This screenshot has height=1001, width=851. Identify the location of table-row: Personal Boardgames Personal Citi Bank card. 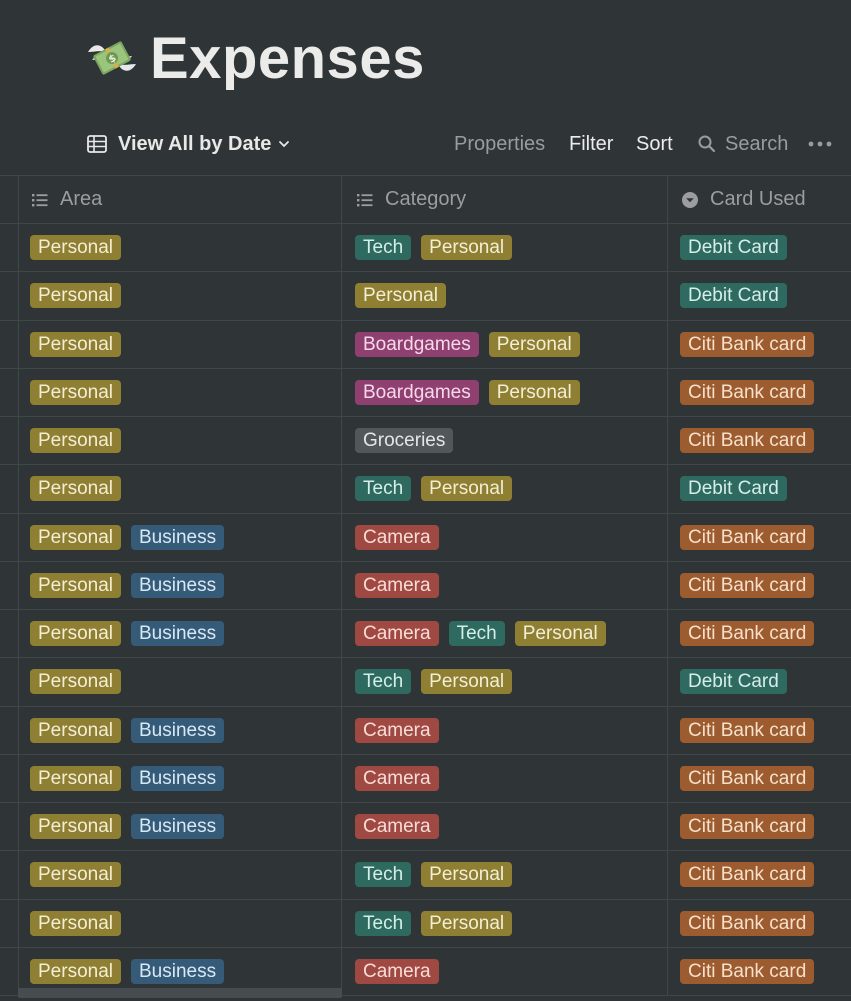
(425, 392).